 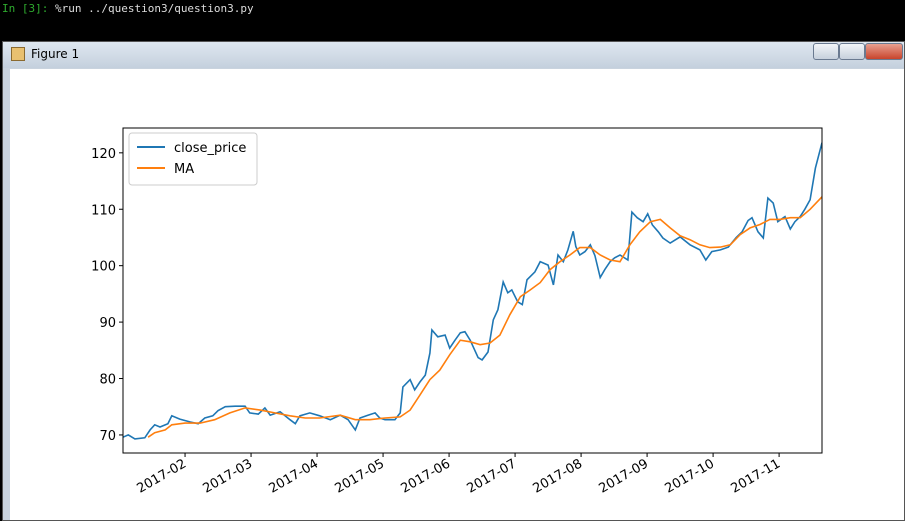 What do you see at coordinates (107, 436) in the screenshot?
I see `y-tick-label: 70` at bounding box center [107, 436].